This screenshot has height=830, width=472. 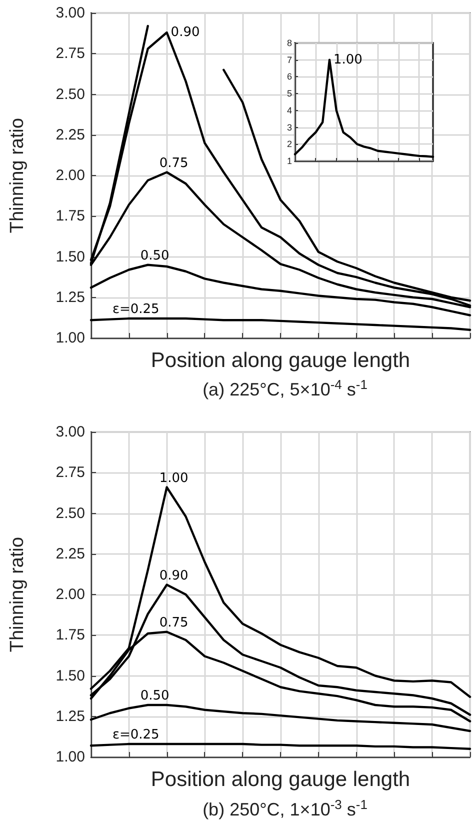 What do you see at coordinates (289, 43) in the screenshot?
I see `y-tick-label: 8` at bounding box center [289, 43].